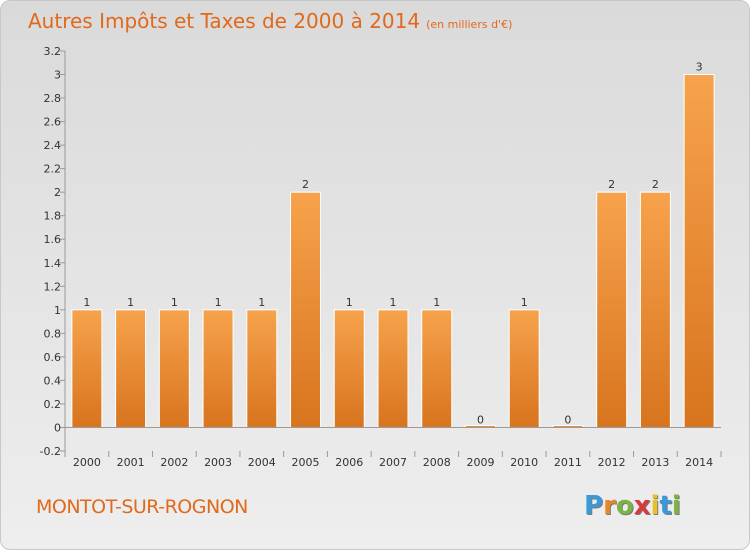  What do you see at coordinates (142, 507) in the screenshot?
I see `commune-name: MONTOT-SUR-ROGNON` at bounding box center [142, 507].